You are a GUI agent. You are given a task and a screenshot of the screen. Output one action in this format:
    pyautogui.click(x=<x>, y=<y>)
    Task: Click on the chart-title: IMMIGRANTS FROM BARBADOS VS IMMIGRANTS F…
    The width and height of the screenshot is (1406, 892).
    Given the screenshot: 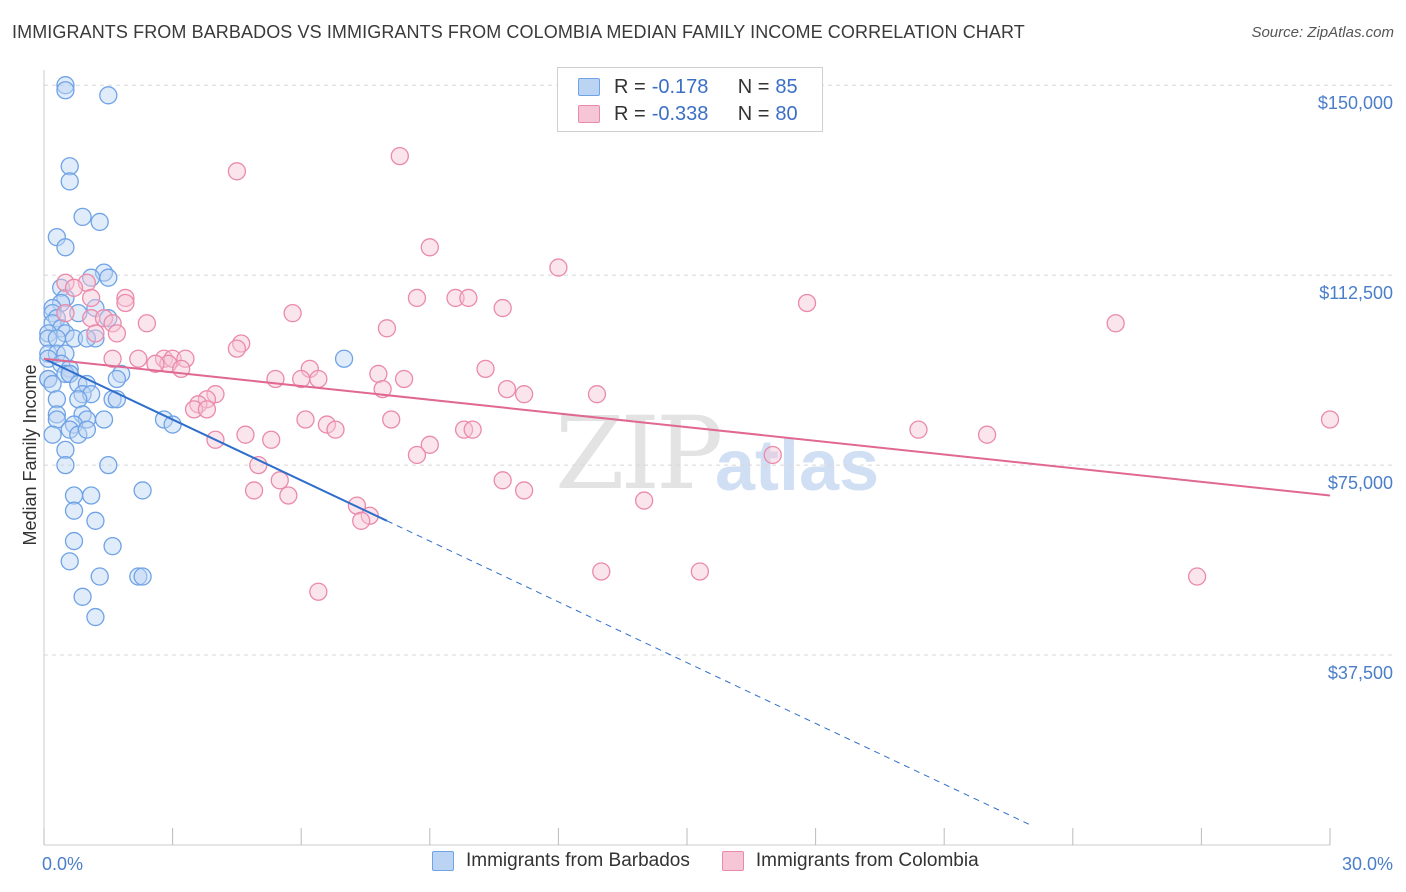 What is the action you would take?
    pyautogui.click(x=518, y=32)
    